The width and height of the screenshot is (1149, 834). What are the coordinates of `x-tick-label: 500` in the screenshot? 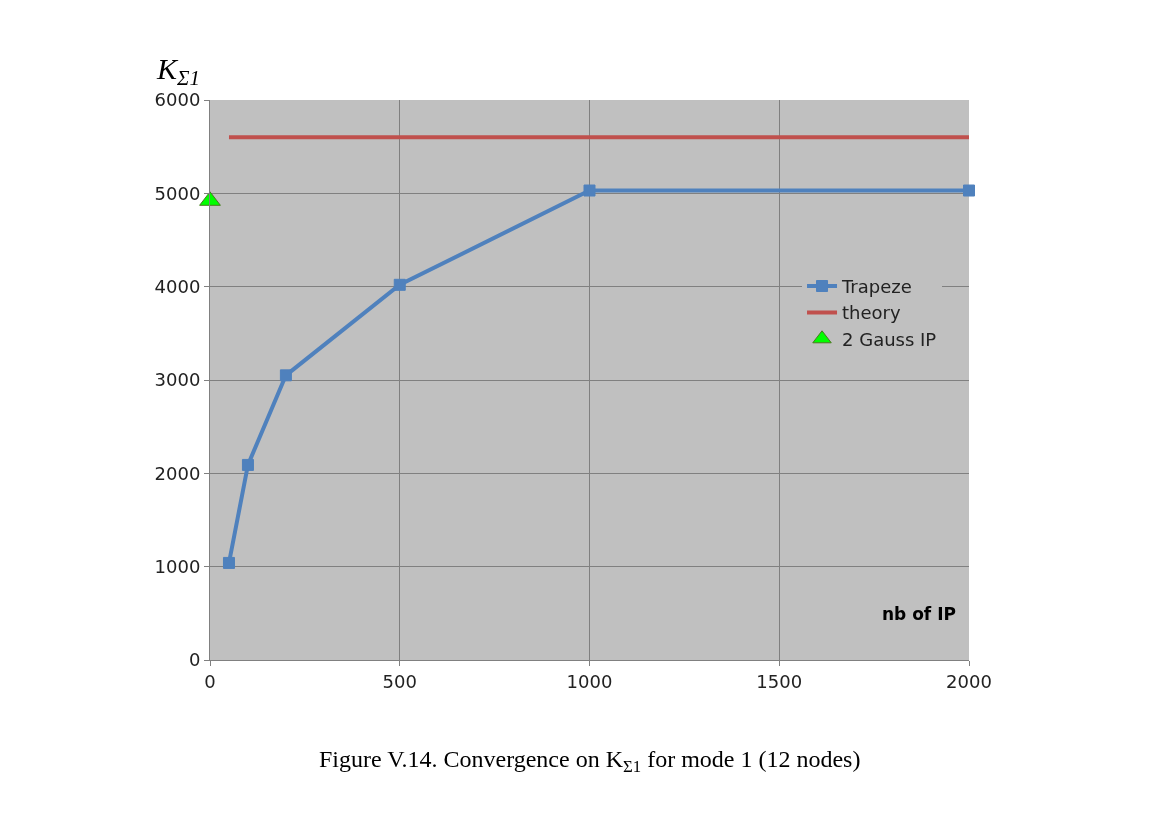 It's located at (399, 681).